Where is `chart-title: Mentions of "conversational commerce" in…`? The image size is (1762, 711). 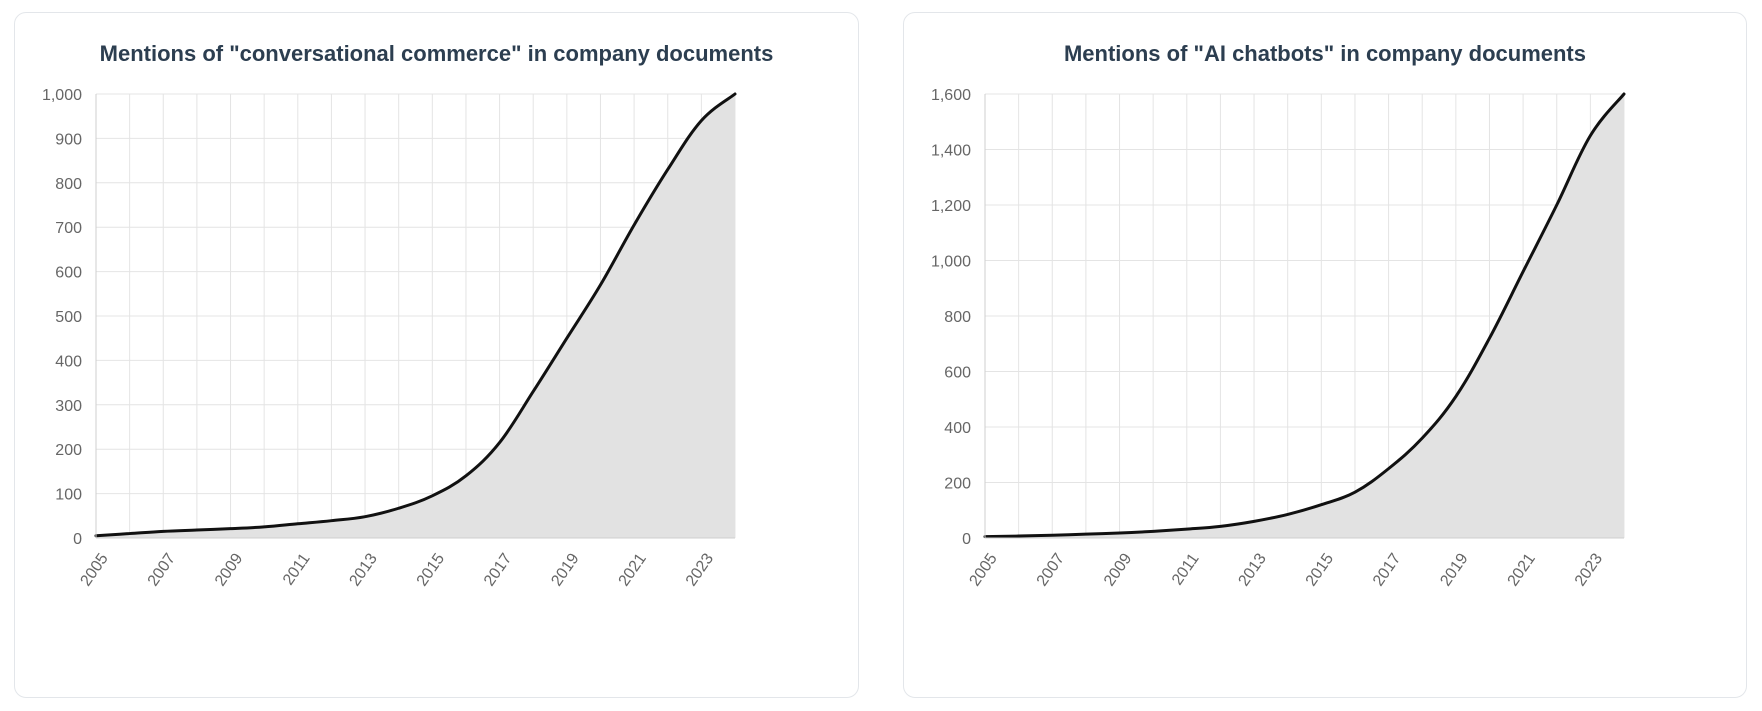
chart-title: Mentions of "conversational commerce" in… is located at coordinates (436, 53).